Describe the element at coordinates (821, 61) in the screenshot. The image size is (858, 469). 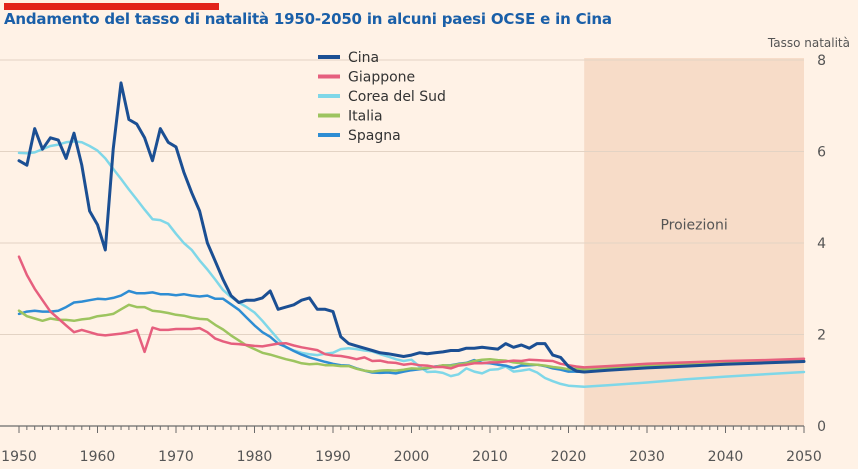
I see `y-tick-label: 8` at that location.